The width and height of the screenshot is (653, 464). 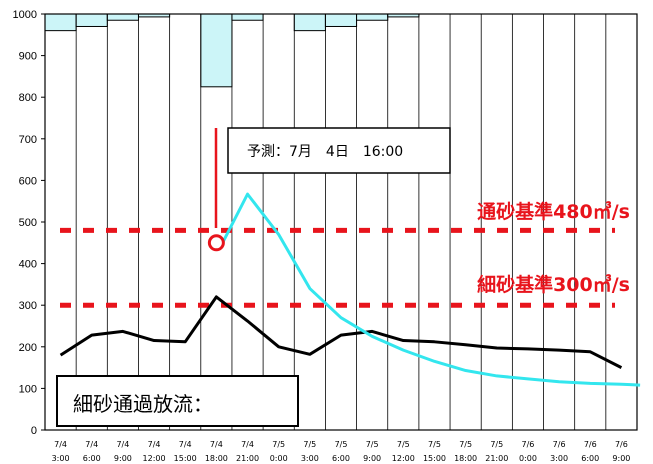 I want to click on forecast-label: 予測：7月 4日 16:00, so click(x=325, y=152).